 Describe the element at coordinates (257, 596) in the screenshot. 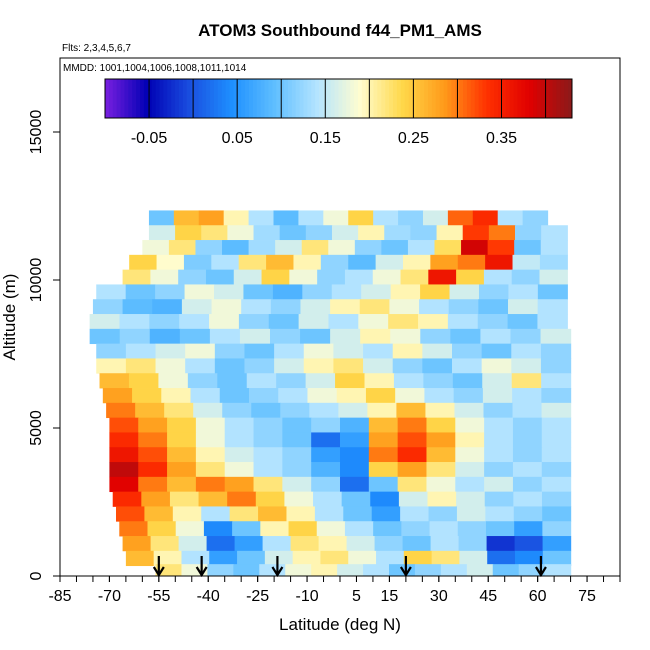

I see `x-tick-label: -25` at that location.